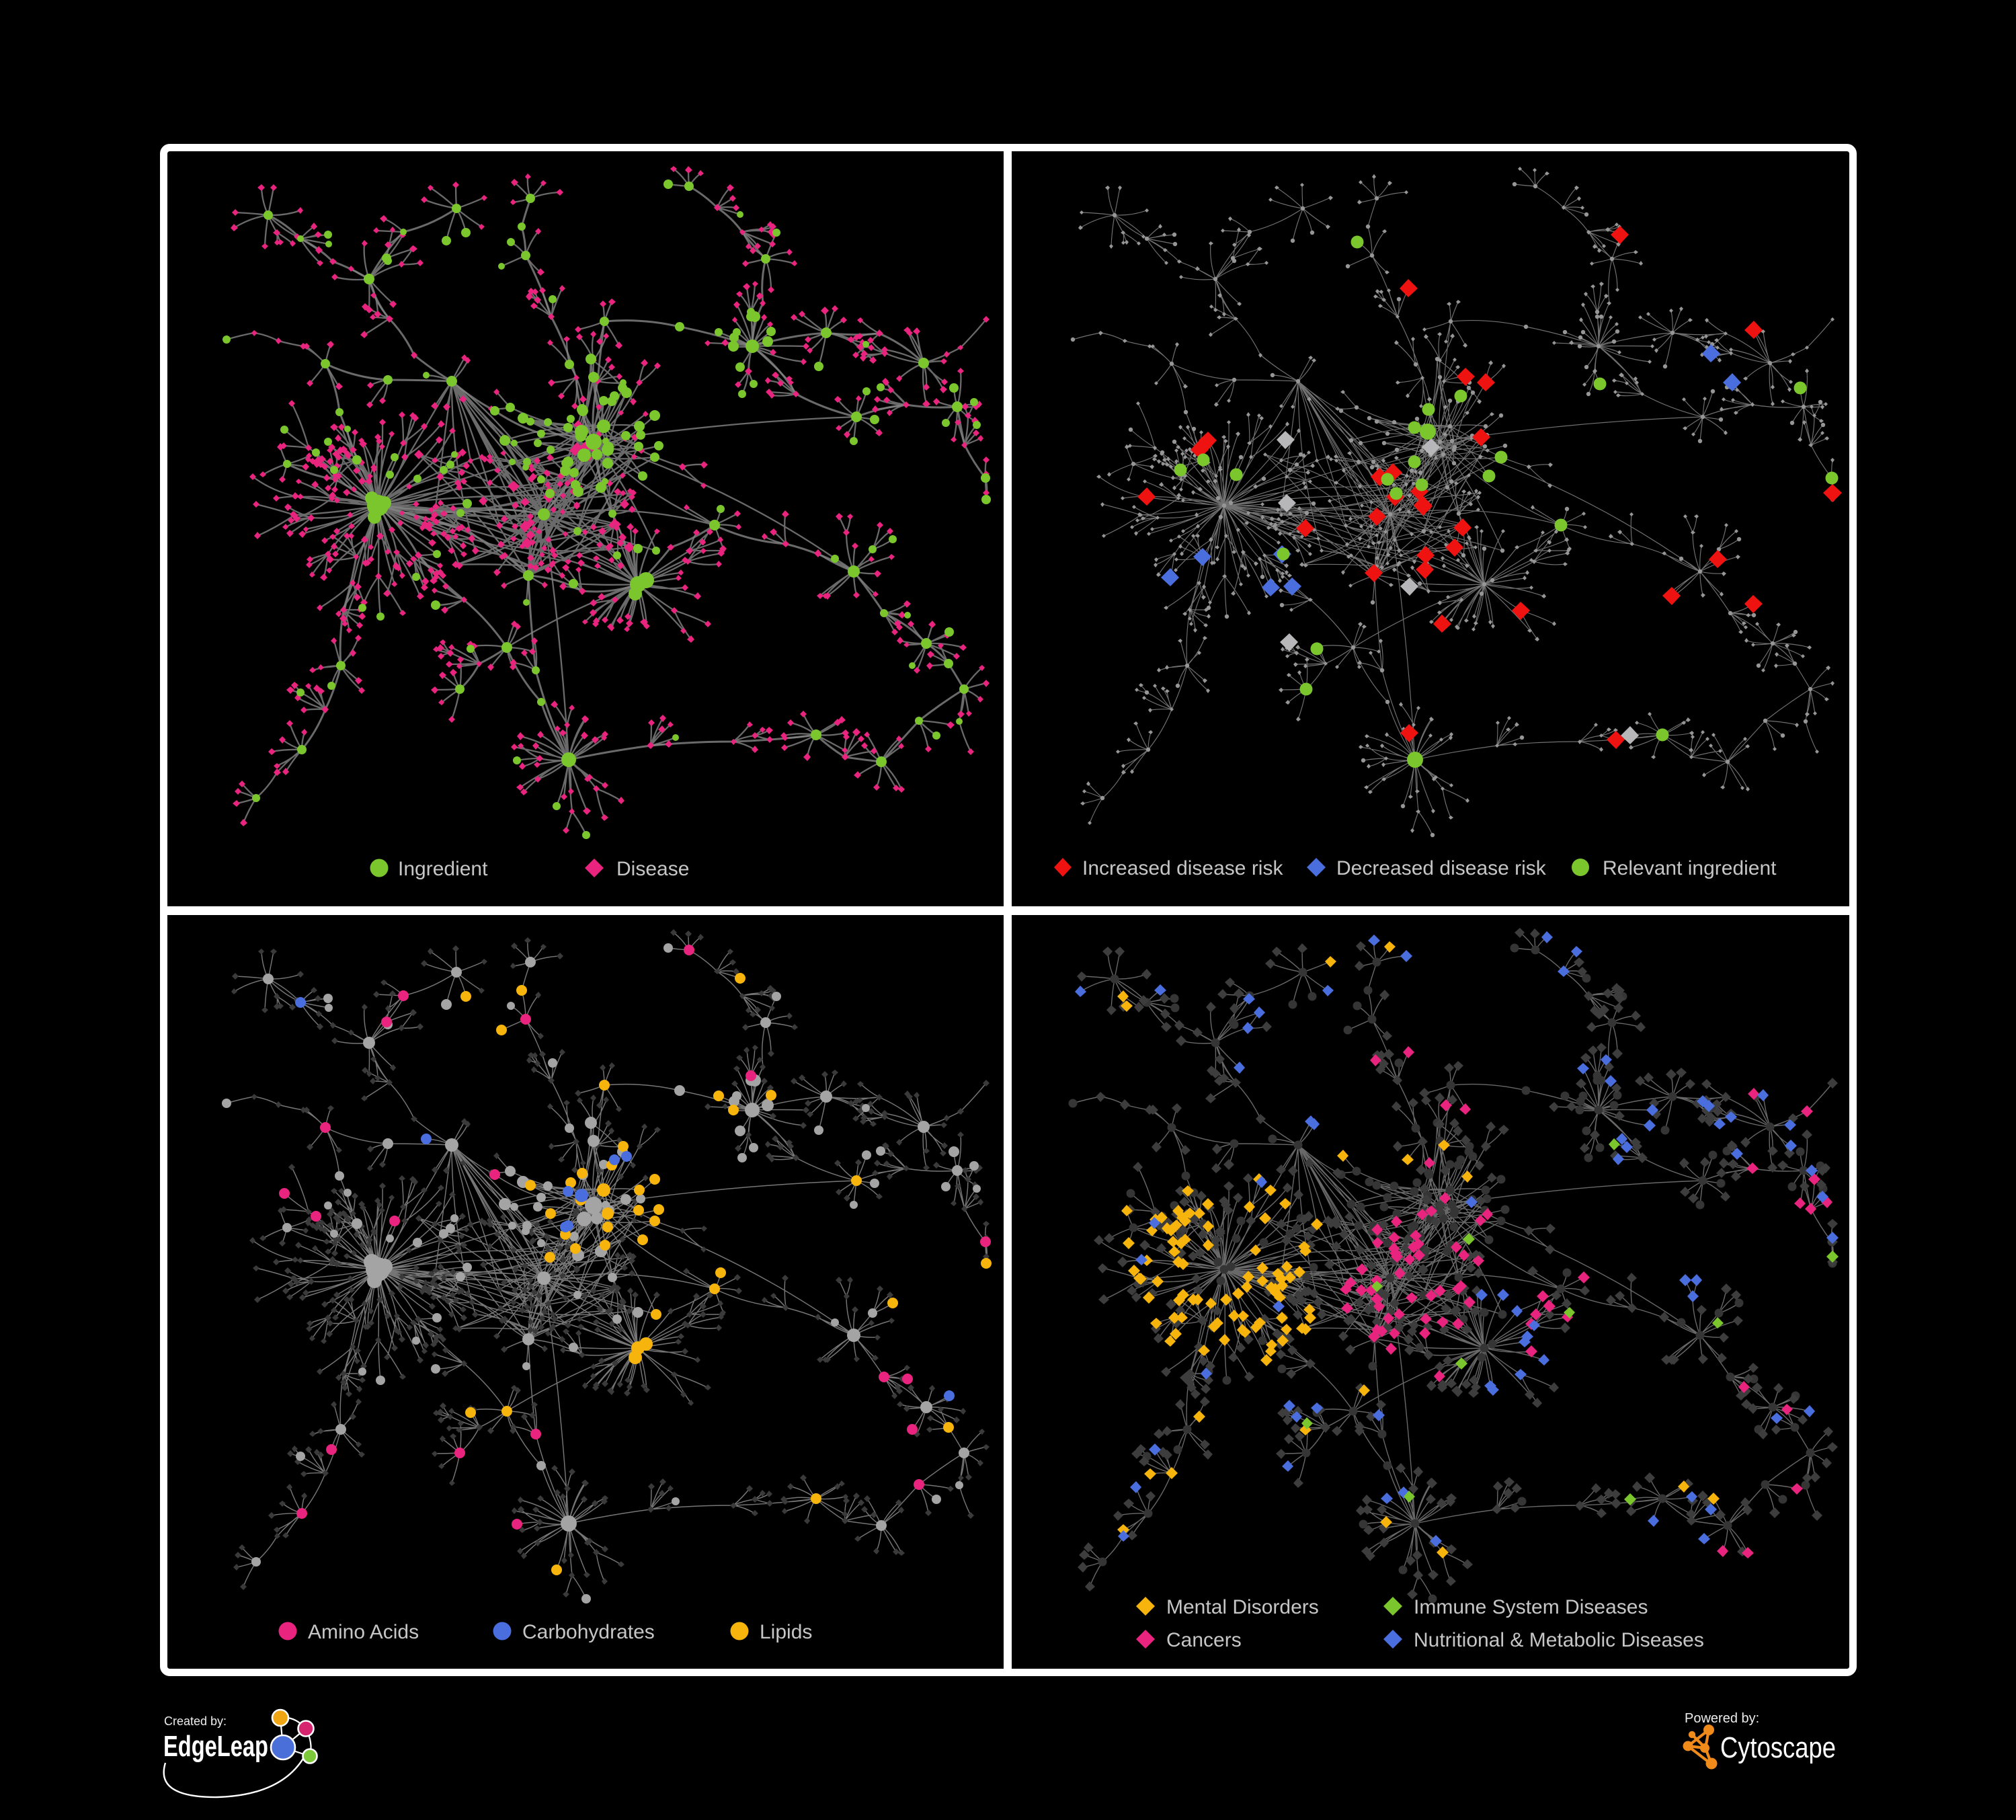 The width and height of the screenshot is (2016, 1820). I want to click on svg-text: Mental Disorders, so click(1242, 1607).